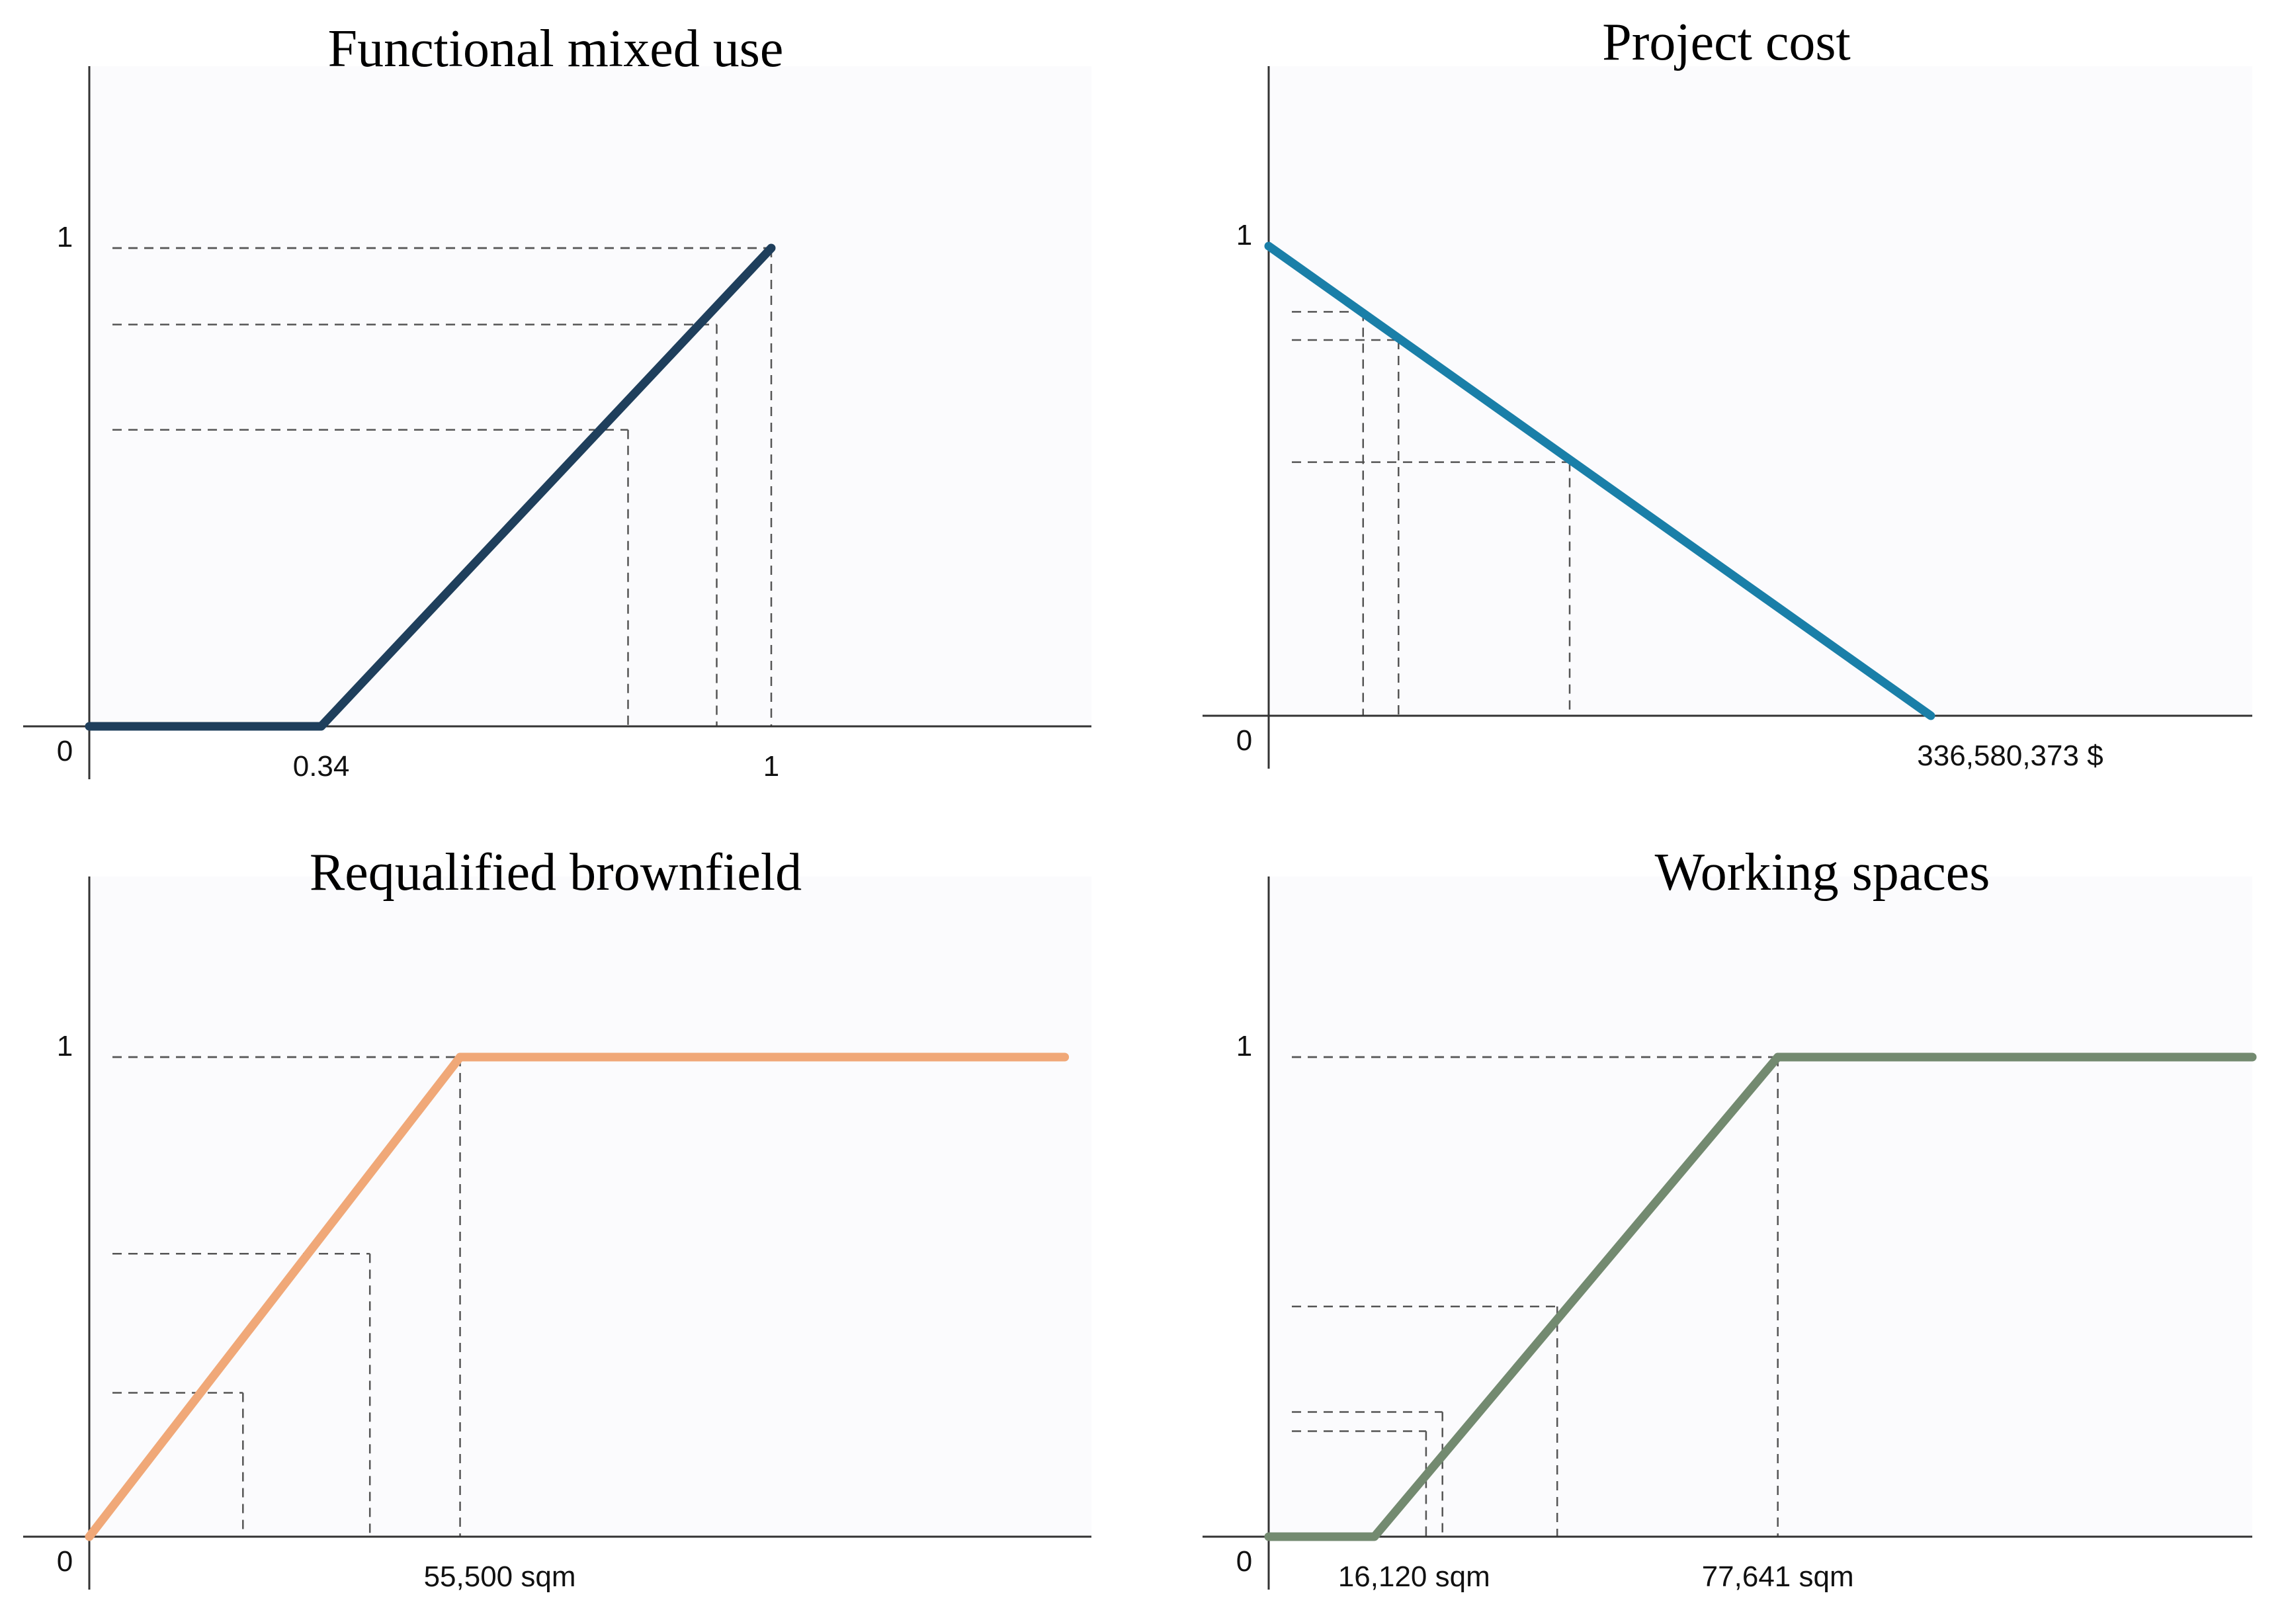  I want to click on x-tick-label: 16,120 sqm, so click(1414, 1576).